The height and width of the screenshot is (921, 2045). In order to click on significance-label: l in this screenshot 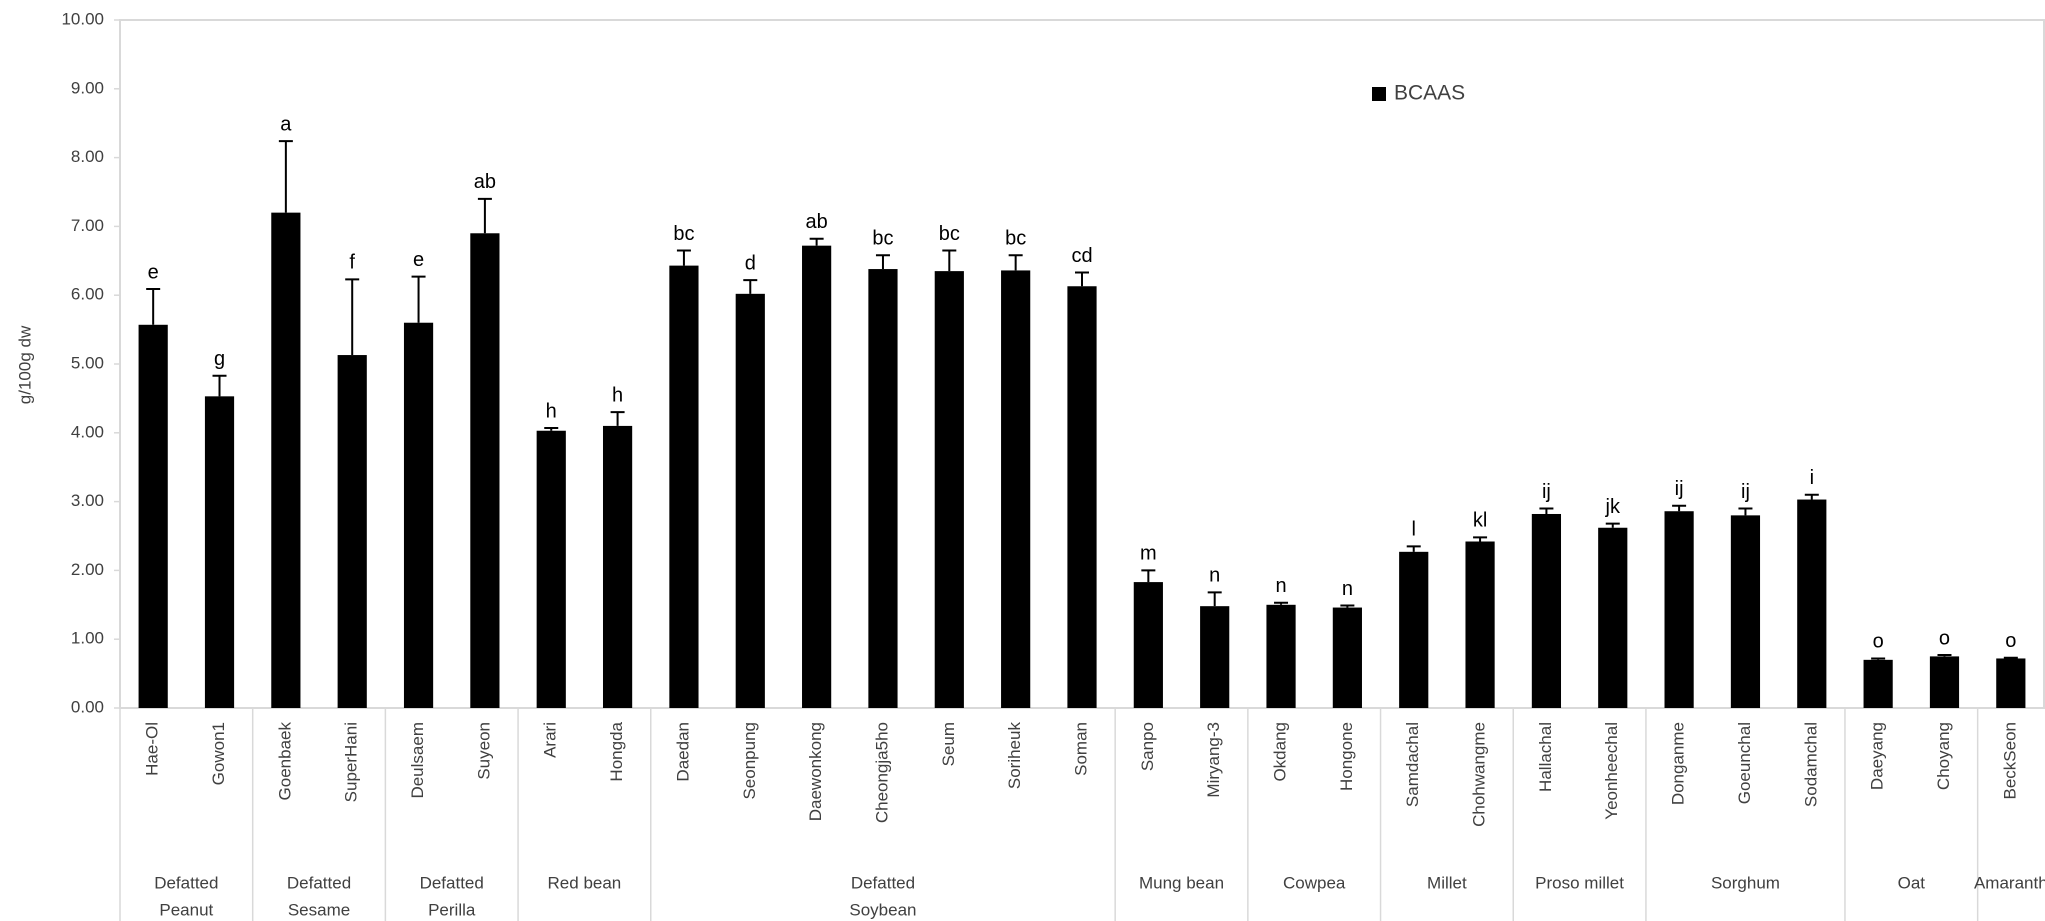, I will do `click(1413, 530)`.